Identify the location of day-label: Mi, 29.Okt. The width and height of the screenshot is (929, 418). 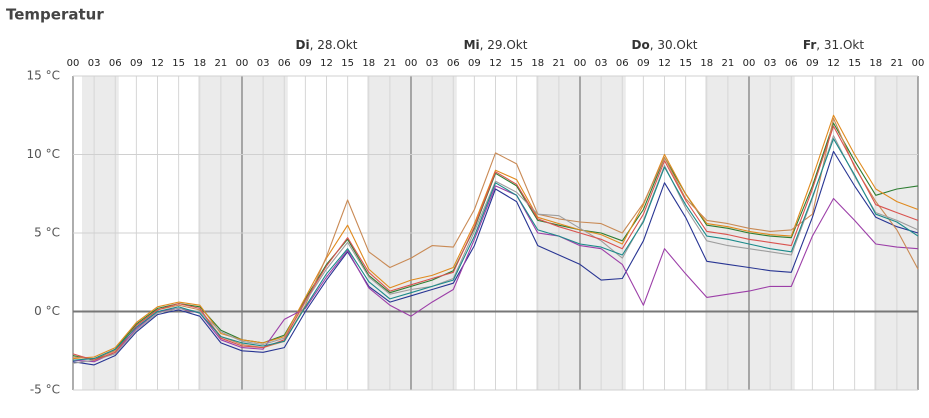
(496, 45).